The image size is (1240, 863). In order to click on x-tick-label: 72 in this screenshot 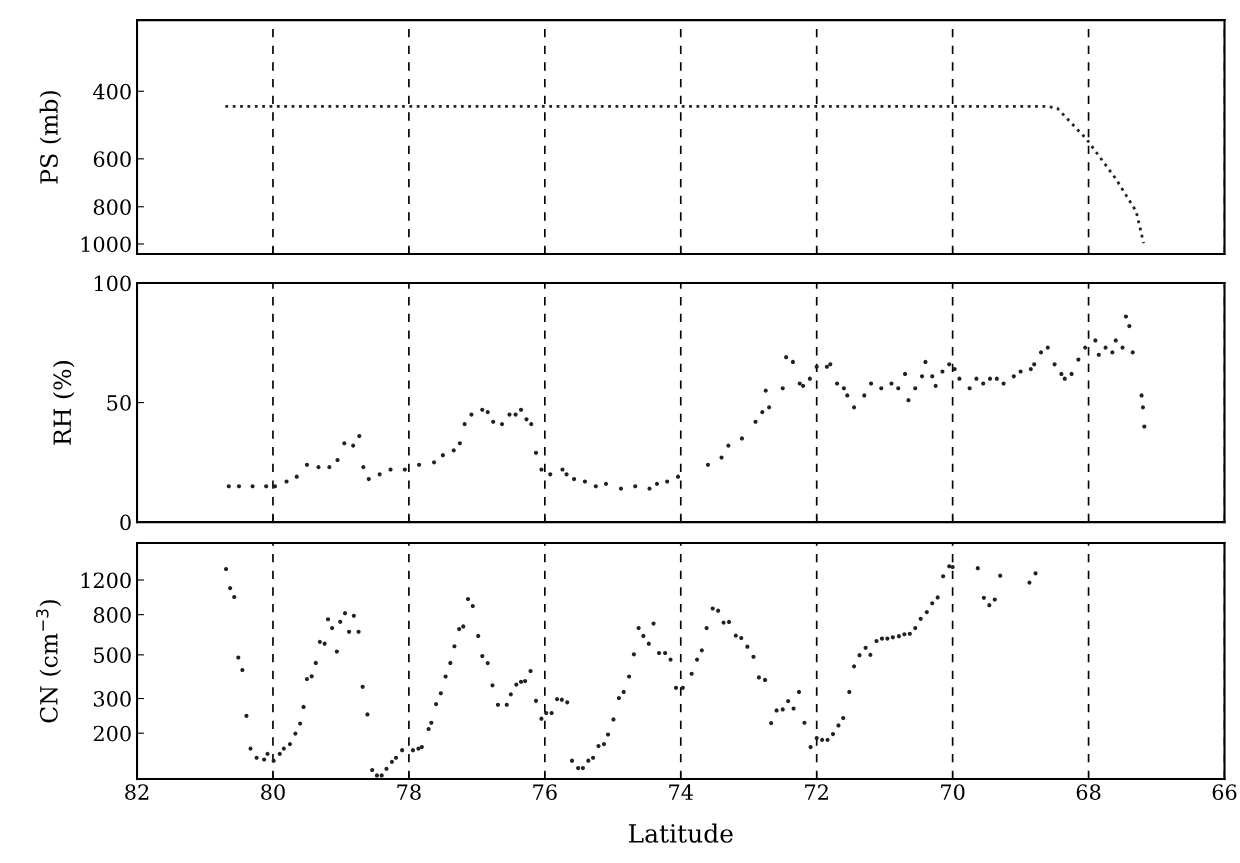, I will do `click(816, 792)`.